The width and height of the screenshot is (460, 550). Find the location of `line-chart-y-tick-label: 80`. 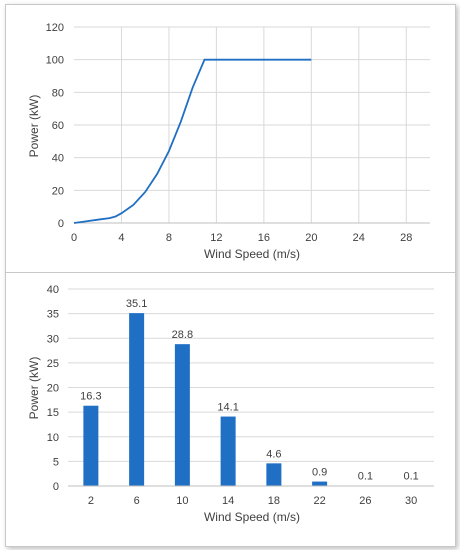

line-chart-y-tick-label: 80 is located at coordinates (58, 93).